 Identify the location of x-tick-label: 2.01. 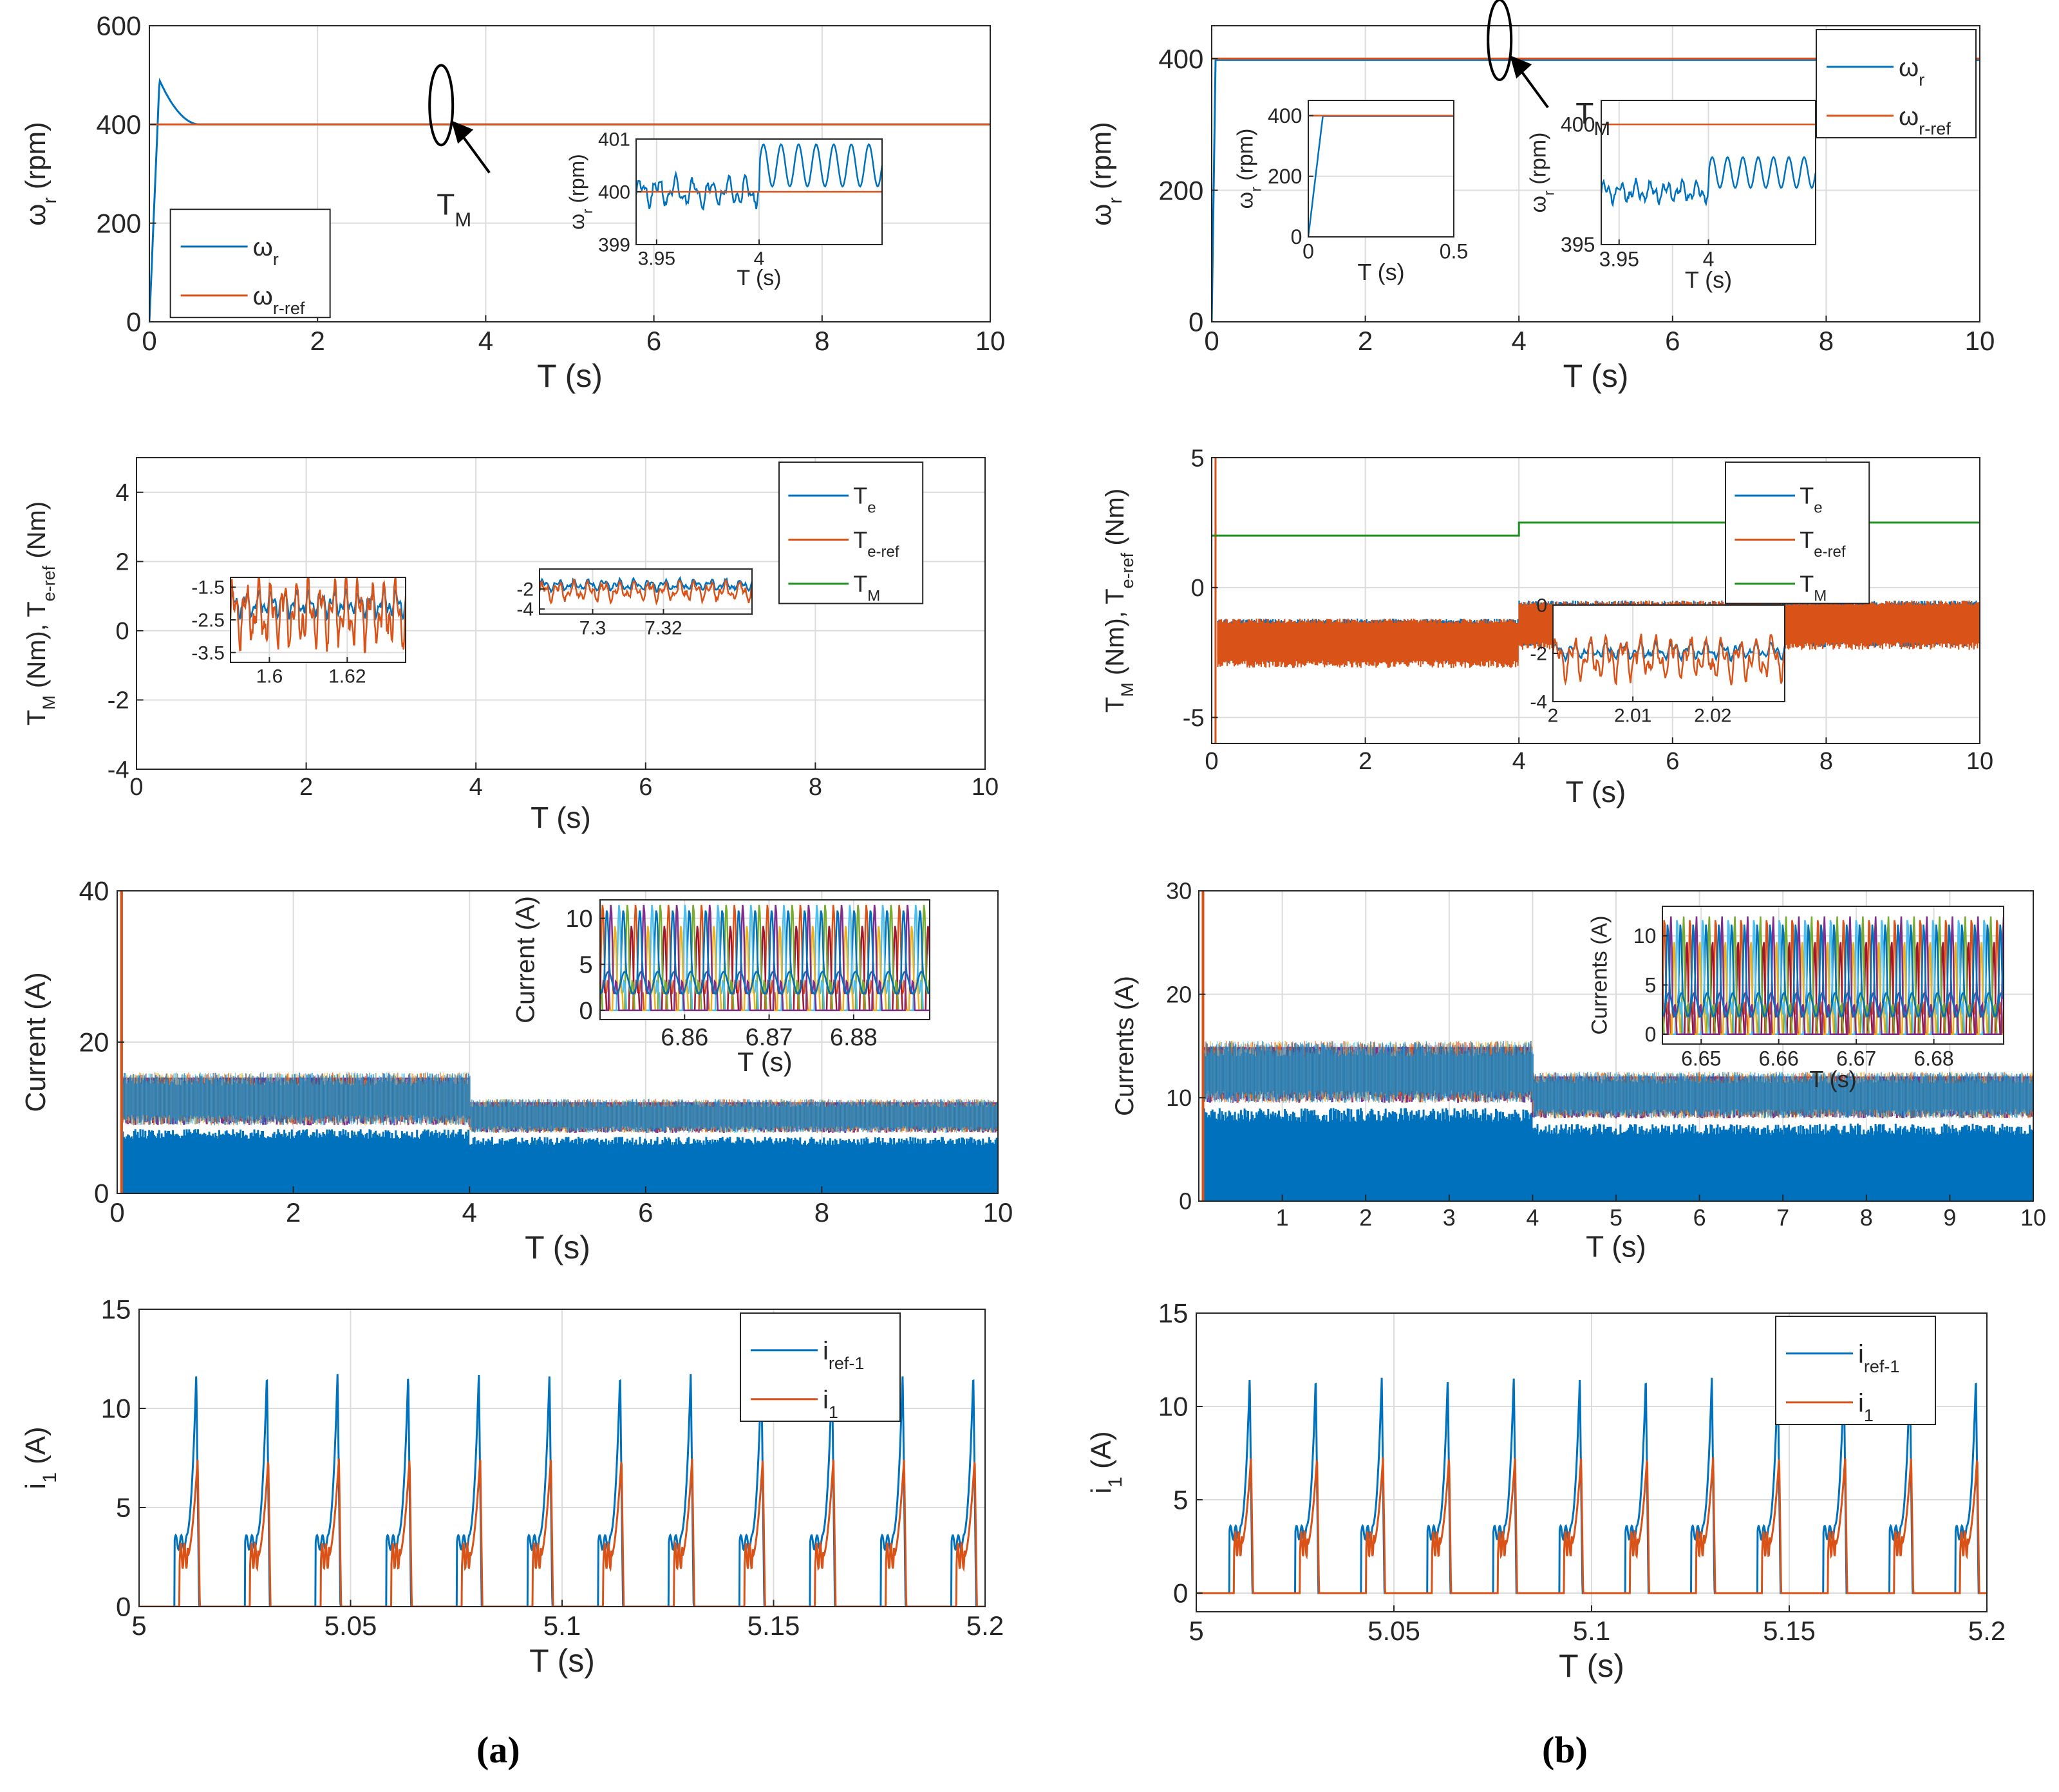
(1632, 716).